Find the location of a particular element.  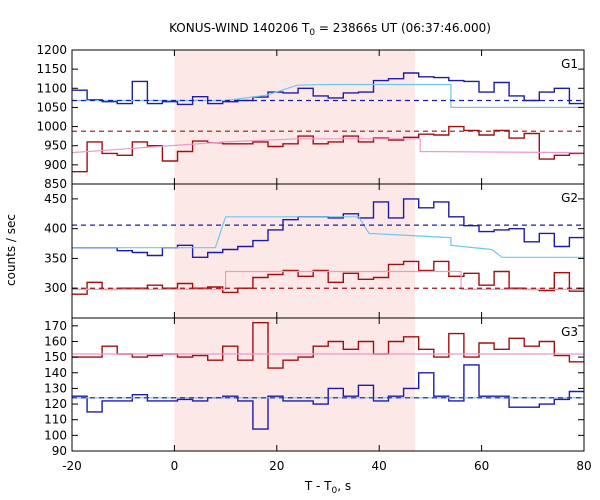

y-tick-label: 950 is located at coordinates (55, 146).